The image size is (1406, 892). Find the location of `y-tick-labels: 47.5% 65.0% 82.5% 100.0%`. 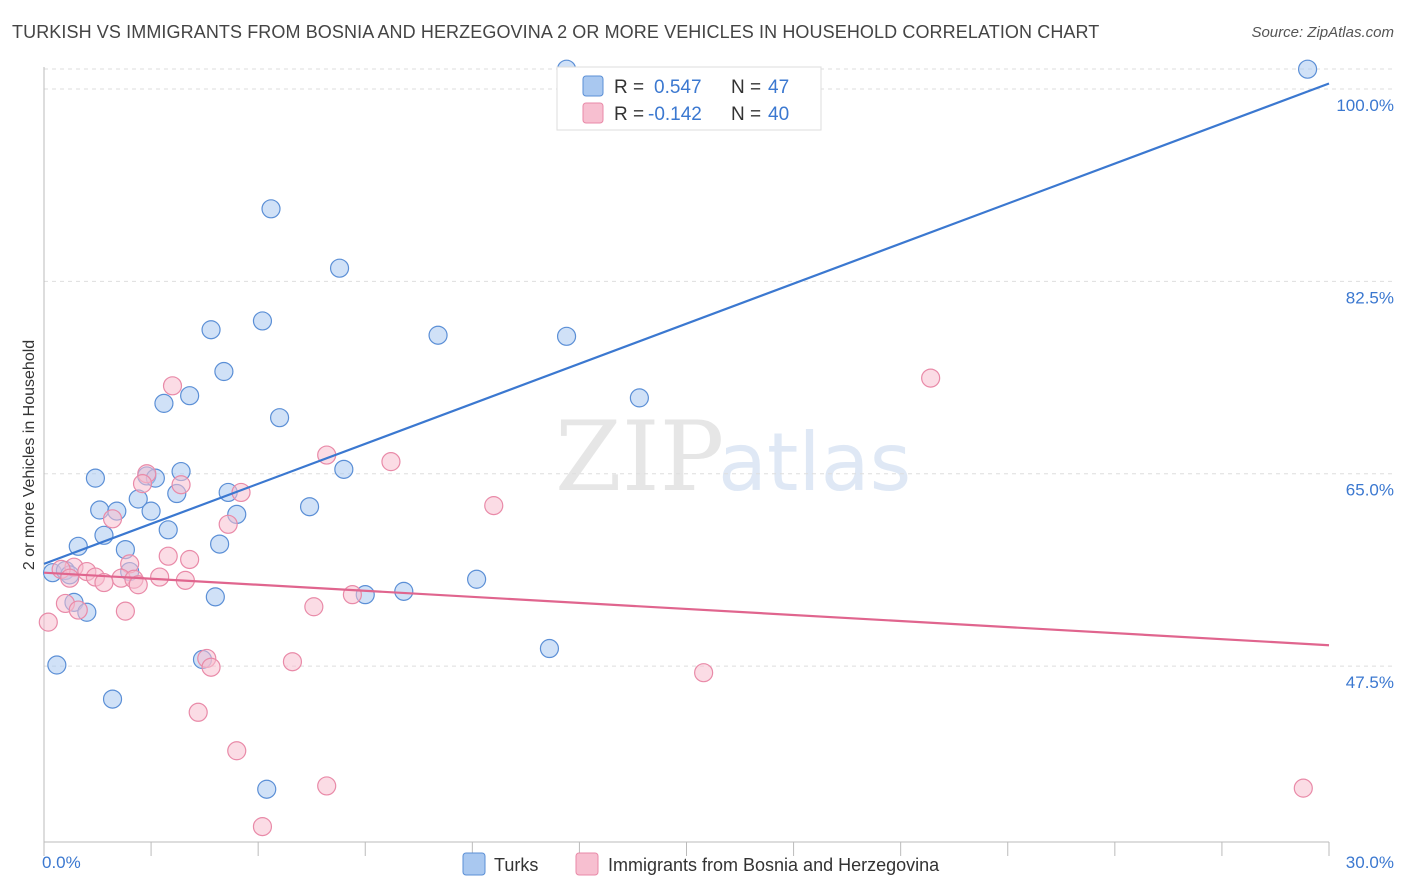

y-tick-labels: 47.5% 65.0% 82.5% 100.0% is located at coordinates (1365, 394).